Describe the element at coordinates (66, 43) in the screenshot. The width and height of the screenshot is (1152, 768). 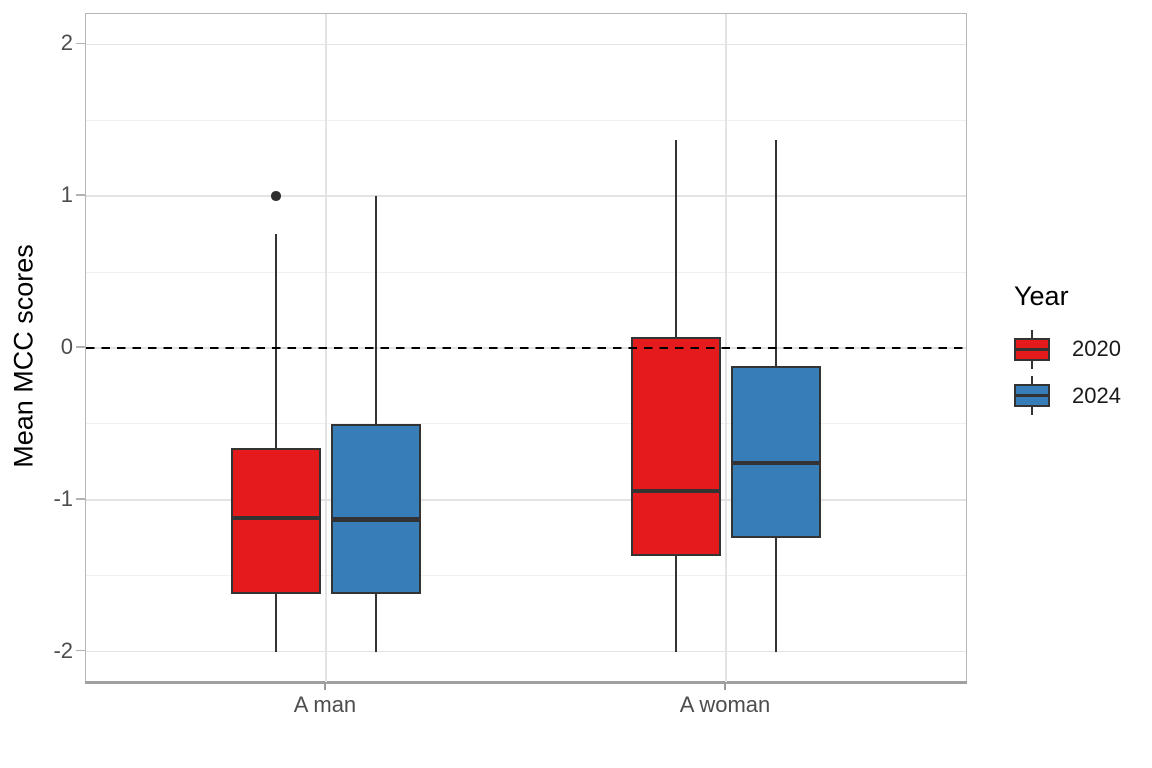
I see `y-tick-label: 2` at that location.